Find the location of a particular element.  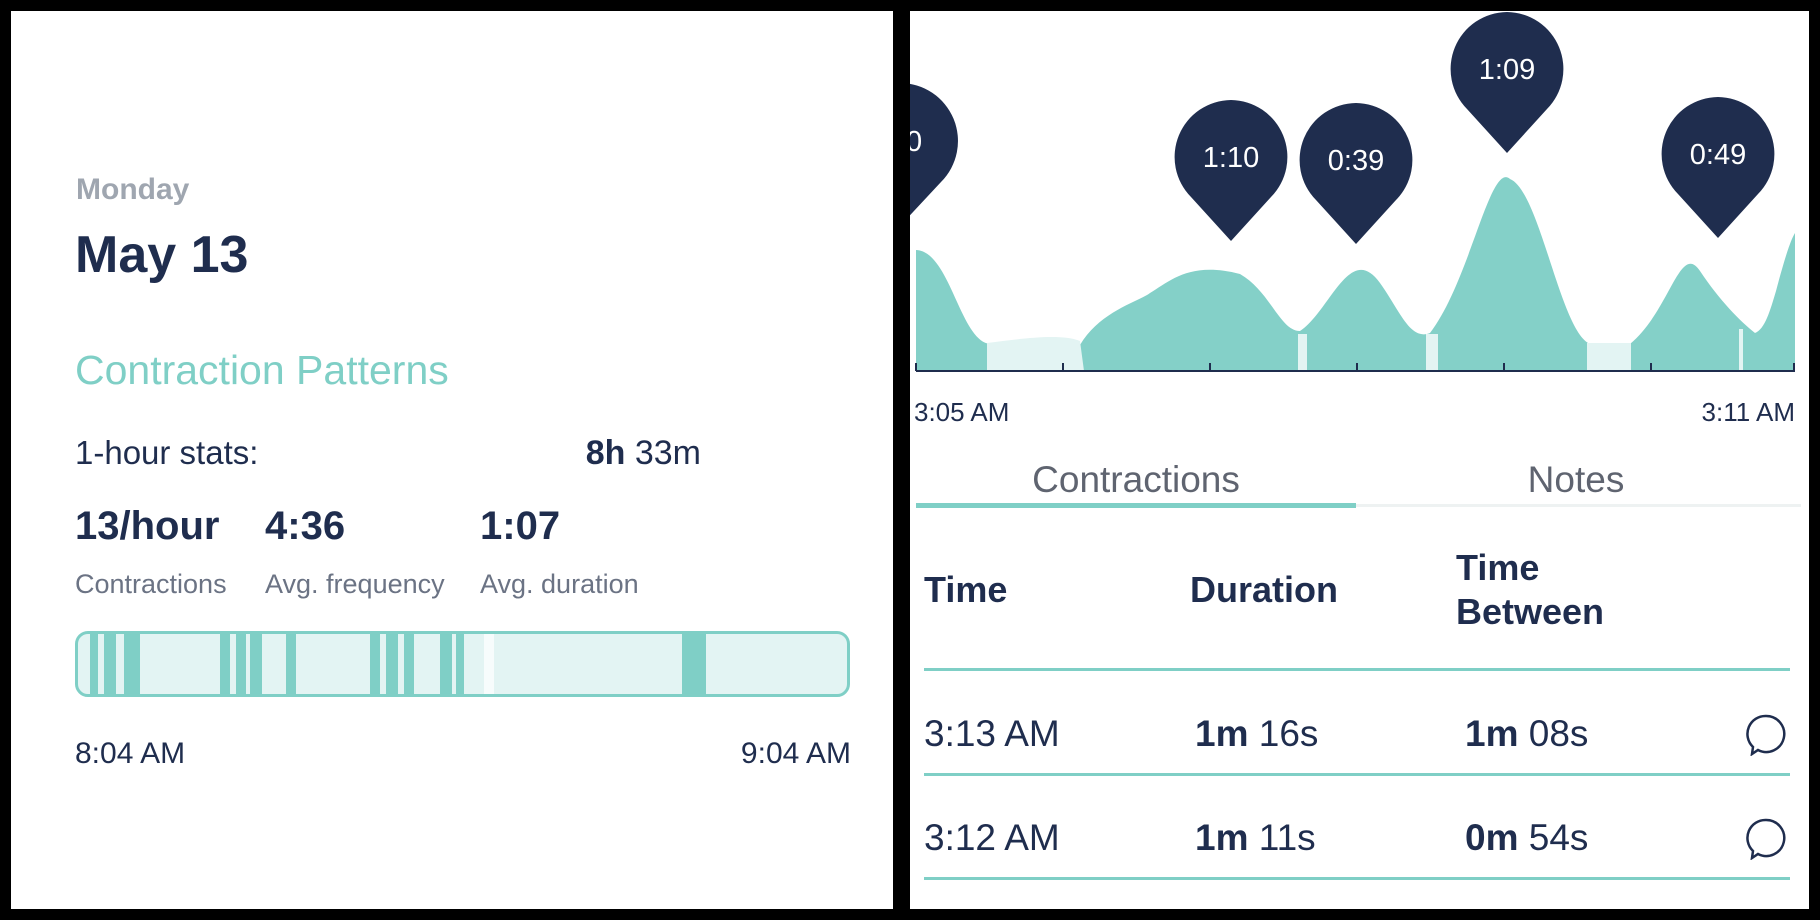

column-header-duration: Duration is located at coordinates (1264, 589).